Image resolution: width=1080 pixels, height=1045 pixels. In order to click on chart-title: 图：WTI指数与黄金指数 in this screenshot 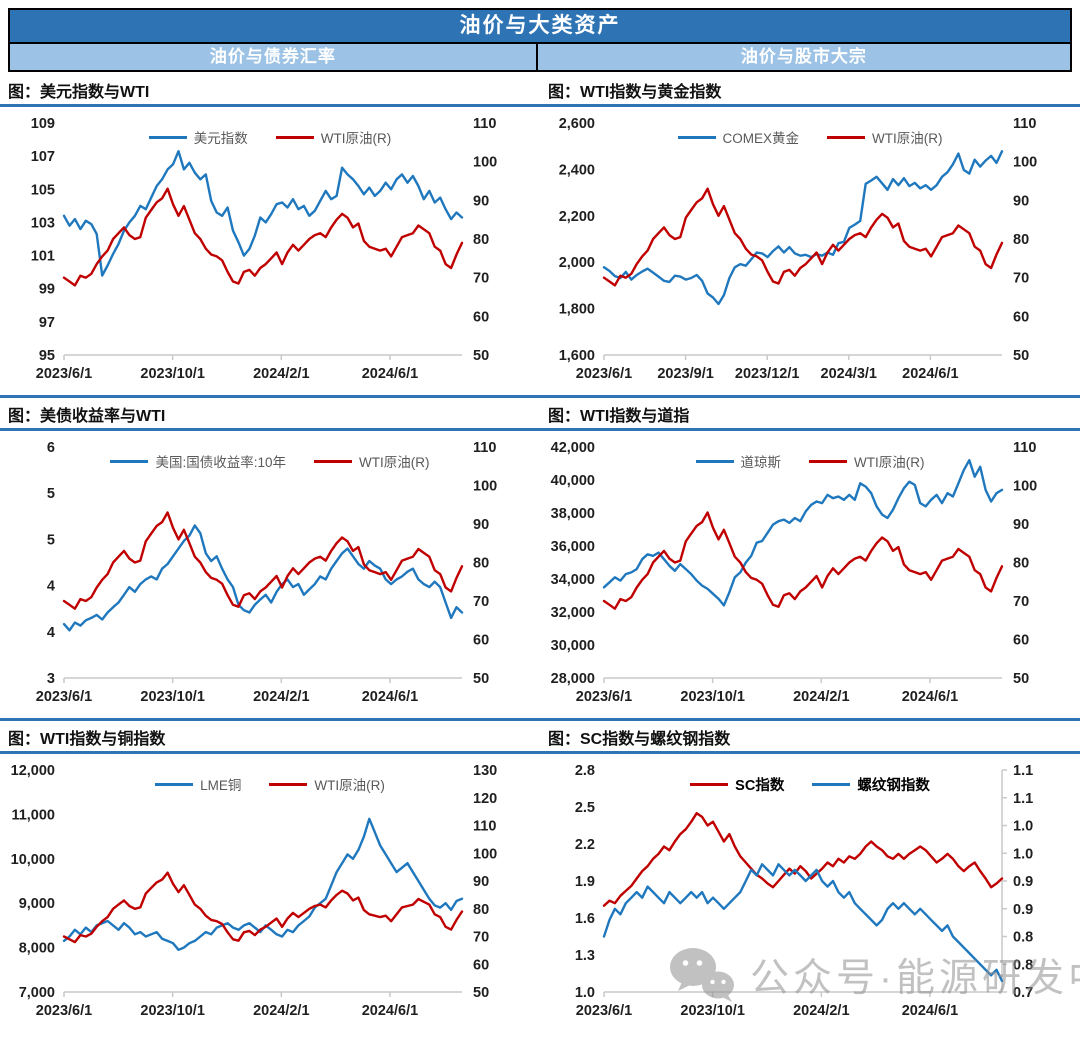, I will do `click(810, 90)`.